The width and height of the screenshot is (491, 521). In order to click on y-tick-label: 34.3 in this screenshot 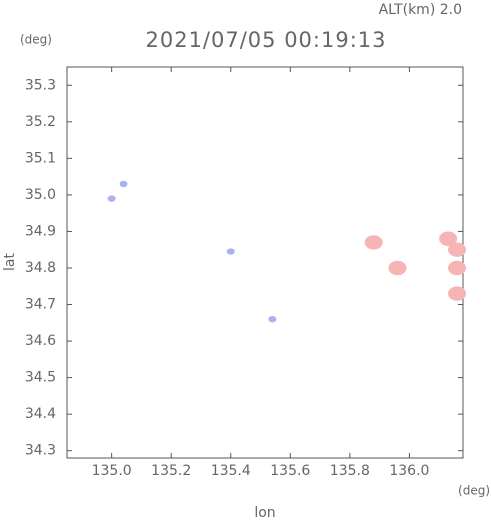, I will do `click(40, 451)`.